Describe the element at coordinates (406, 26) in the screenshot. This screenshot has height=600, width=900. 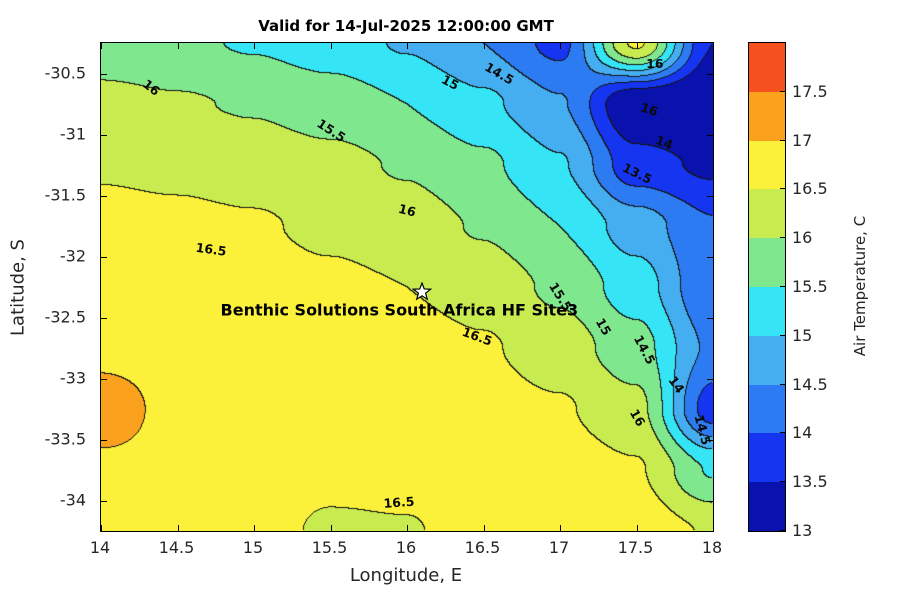
I see `plot-title: Valid for 14-Jul-2025 12:00:00 GMT` at that location.